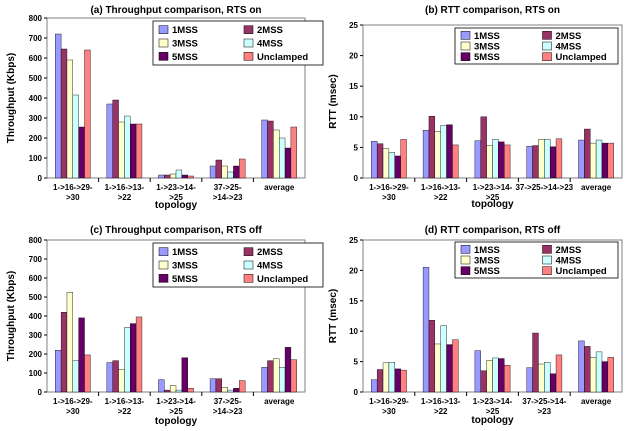 The width and height of the screenshot is (632, 431). I want to click on x-tick-label: 37->25->14-, so click(544, 401).